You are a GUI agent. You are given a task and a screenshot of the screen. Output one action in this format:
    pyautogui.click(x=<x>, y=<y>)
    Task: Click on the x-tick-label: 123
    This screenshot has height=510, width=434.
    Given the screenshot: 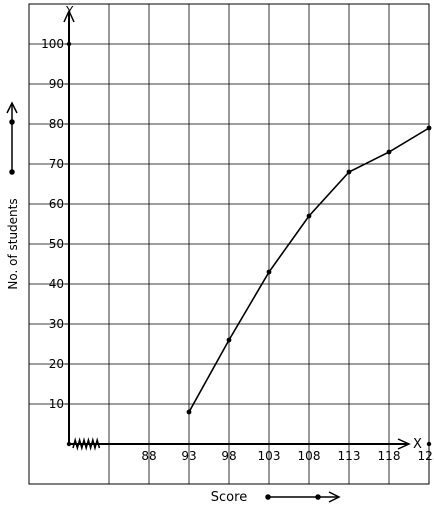 What is the action you would take?
    pyautogui.click(x=426, y=456)
    